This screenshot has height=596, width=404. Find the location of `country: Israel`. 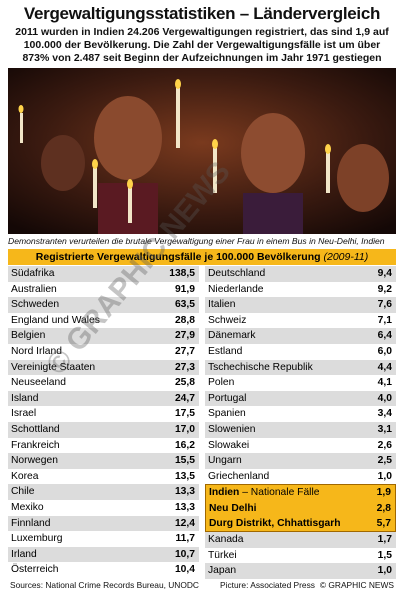

country: Israel is located at coordinates (24, 414).